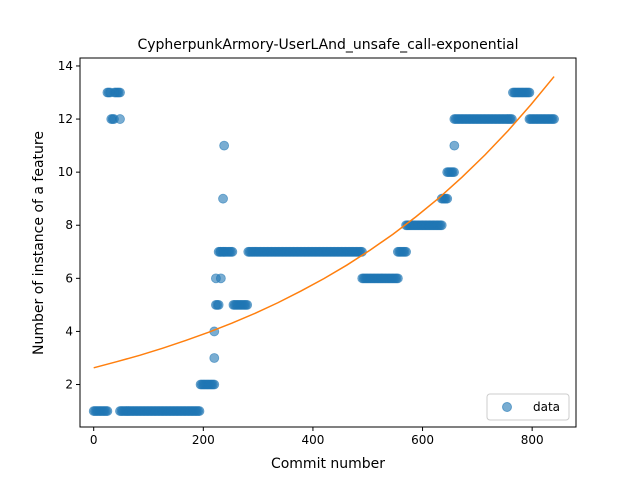 The height and width of the screenshot is (480, 640). What do you see at coordinates (65, 119) in the screenshot?
I see `y-tick-label-12: 12` at bounding box center [65, 119].